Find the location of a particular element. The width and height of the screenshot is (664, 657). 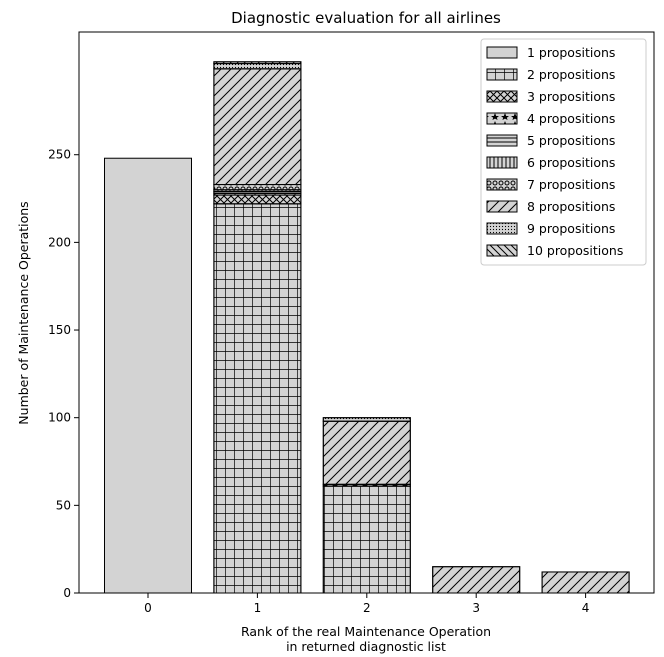

legend-swatch is located at coordinates (502, 52).